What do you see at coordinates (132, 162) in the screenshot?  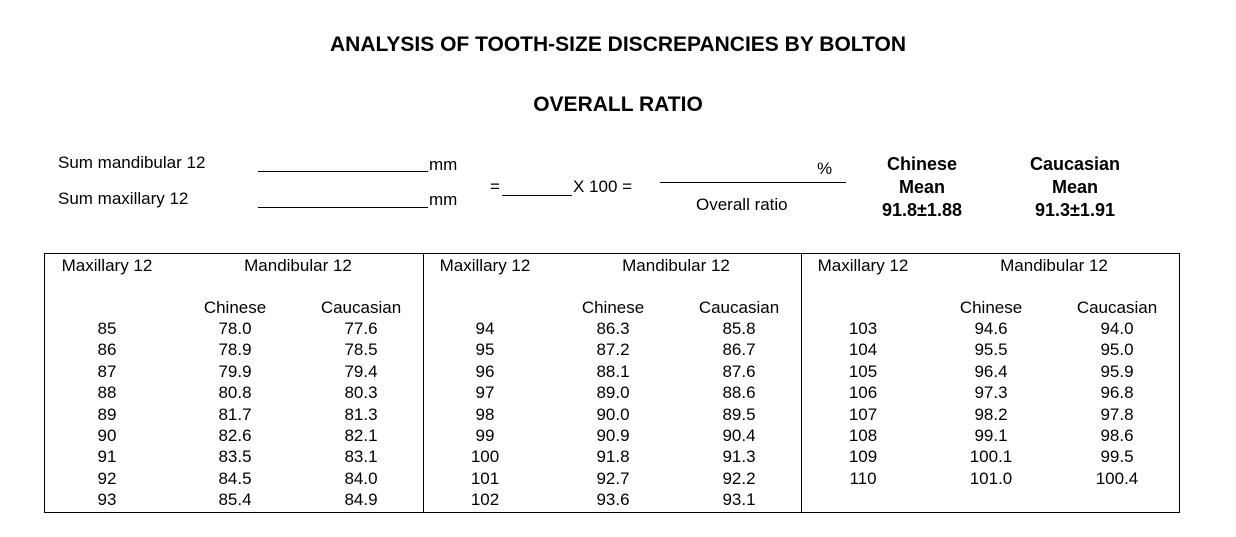 I see `sum-mandibular-label: Sum mandibular 12` at bounding box center [132, 162].